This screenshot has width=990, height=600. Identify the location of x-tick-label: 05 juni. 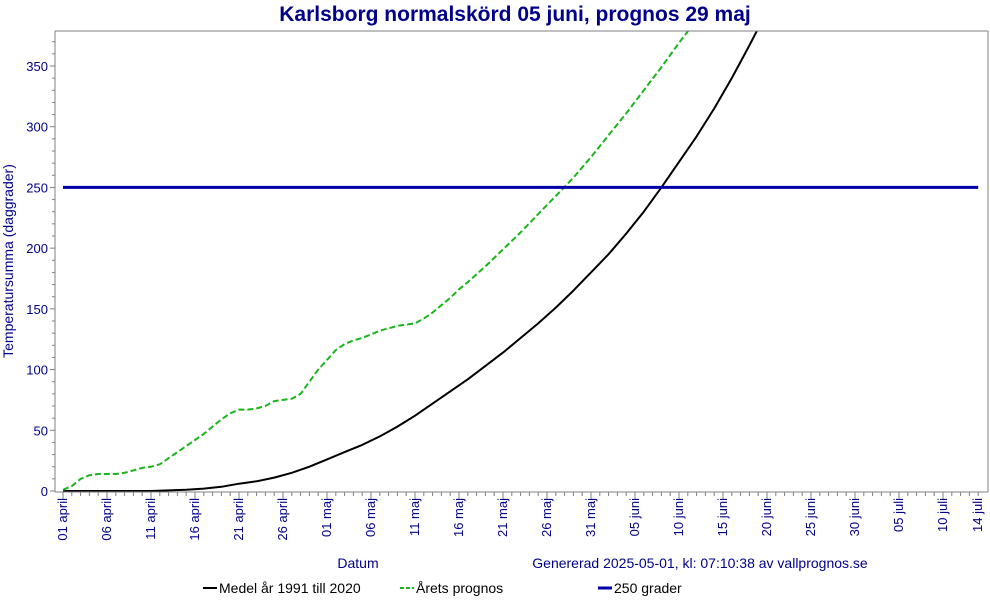
(634, 517).